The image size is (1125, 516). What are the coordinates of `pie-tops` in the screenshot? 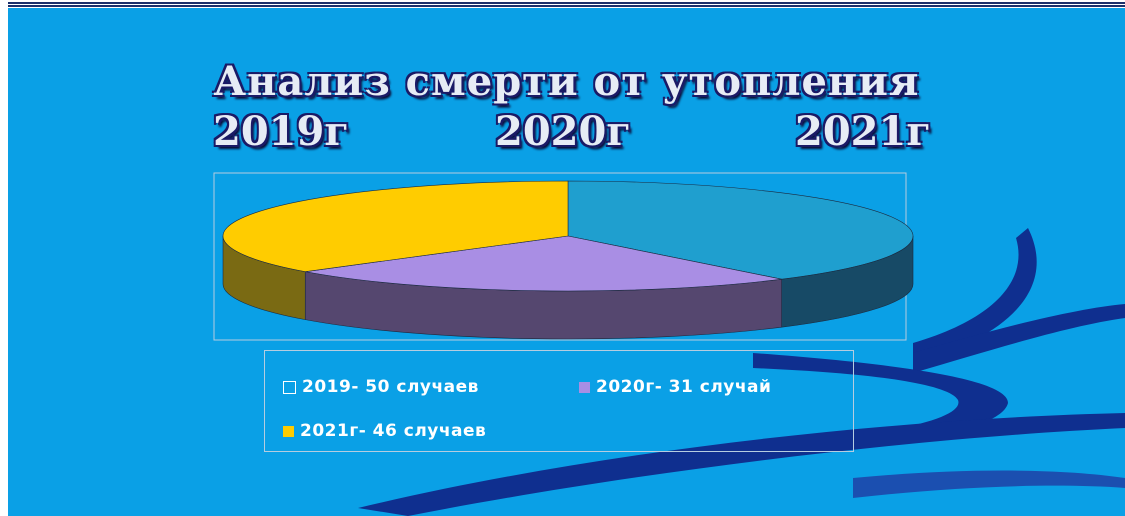 It's located at (568, 236).